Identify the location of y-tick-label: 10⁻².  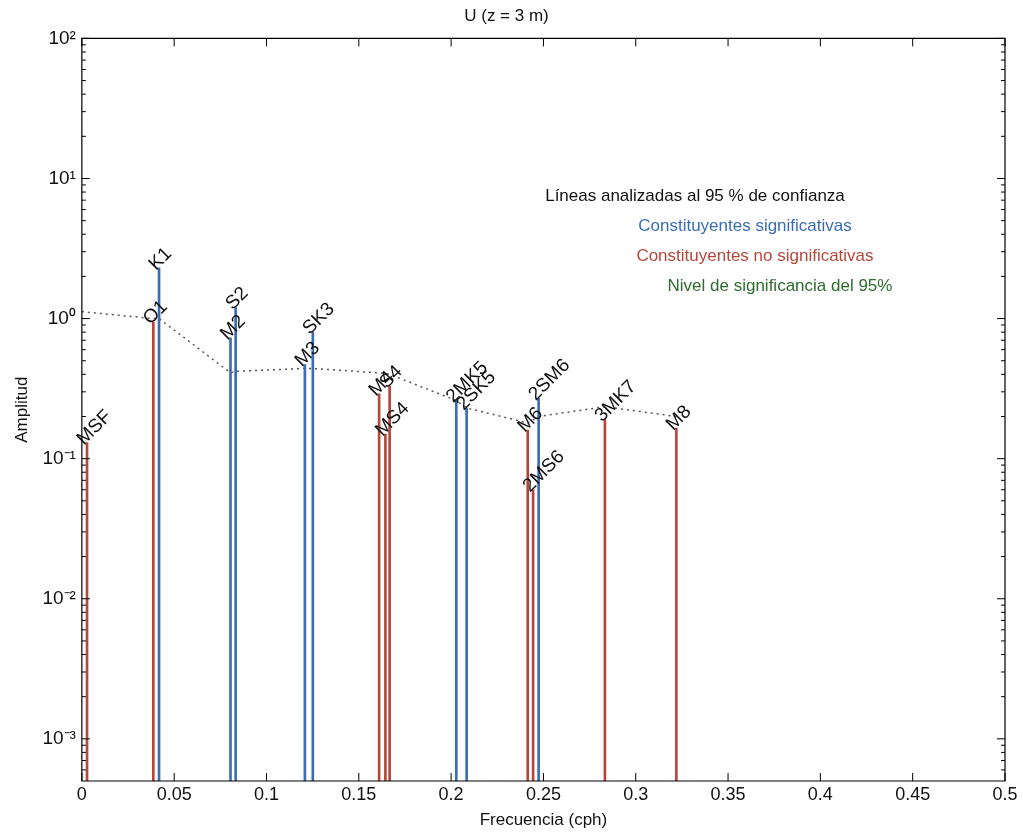
(59, 597).